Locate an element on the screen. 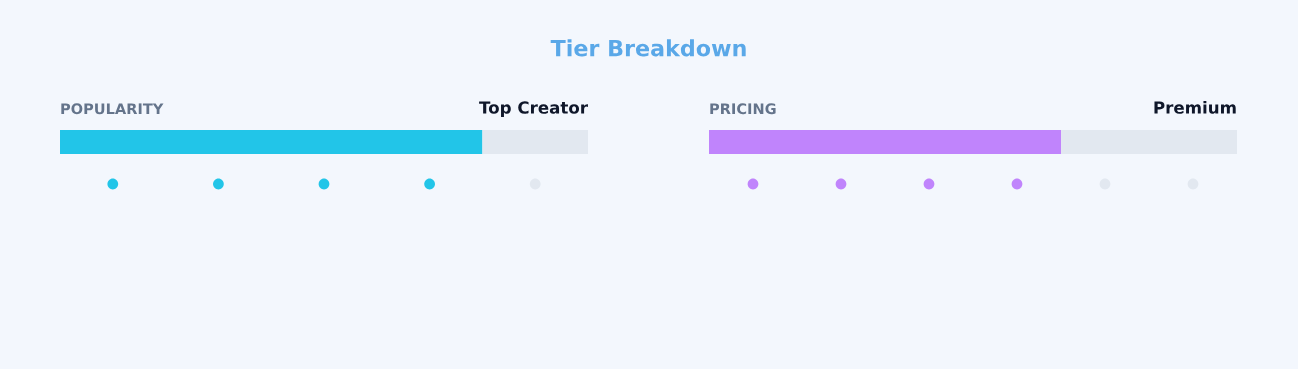 The width and height of the screenshot is (1298, 369). chart-title: POPULARITY is located at coordinates (112, 109).